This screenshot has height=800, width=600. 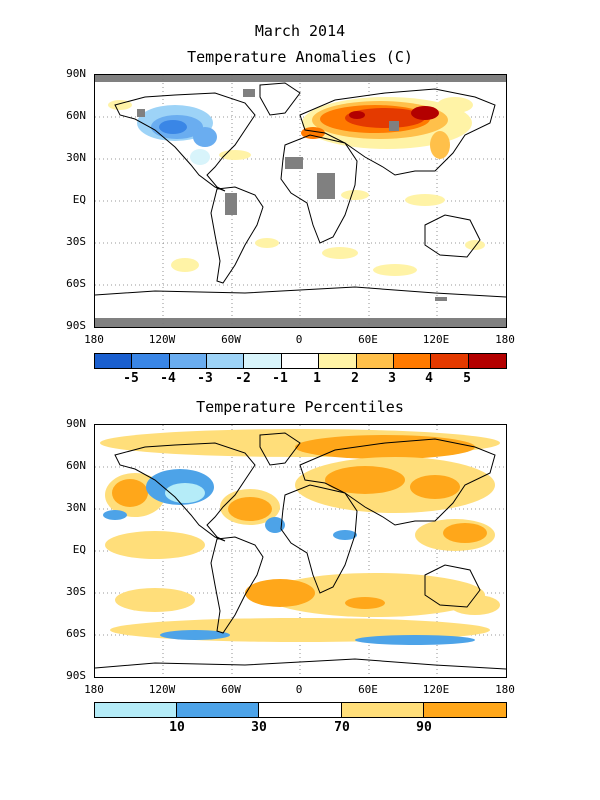 I want to click on anomaly-colorbar-label: 3, so click(x=392, y=378).